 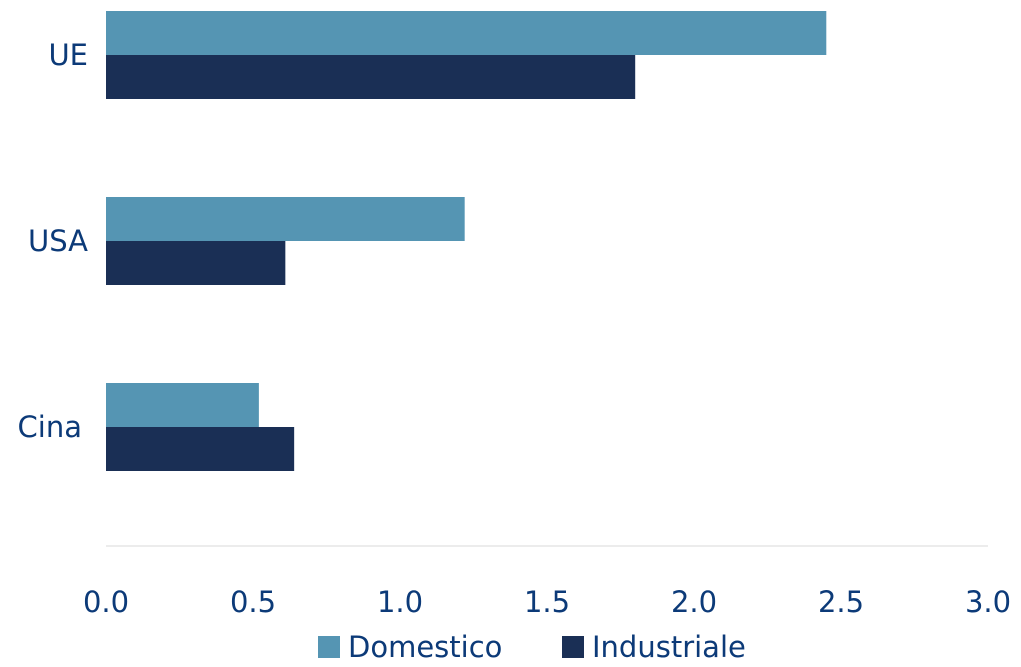 What do you see at coordinates (58, 241) in the screenshot?
I see `category-label-usa: USA` at bounding box center [58, 241].